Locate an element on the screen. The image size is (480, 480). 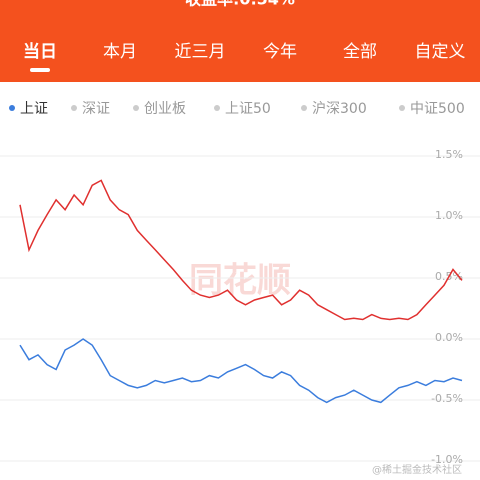
y-tick-label: 1.0% is located at coordinates (449, 215).